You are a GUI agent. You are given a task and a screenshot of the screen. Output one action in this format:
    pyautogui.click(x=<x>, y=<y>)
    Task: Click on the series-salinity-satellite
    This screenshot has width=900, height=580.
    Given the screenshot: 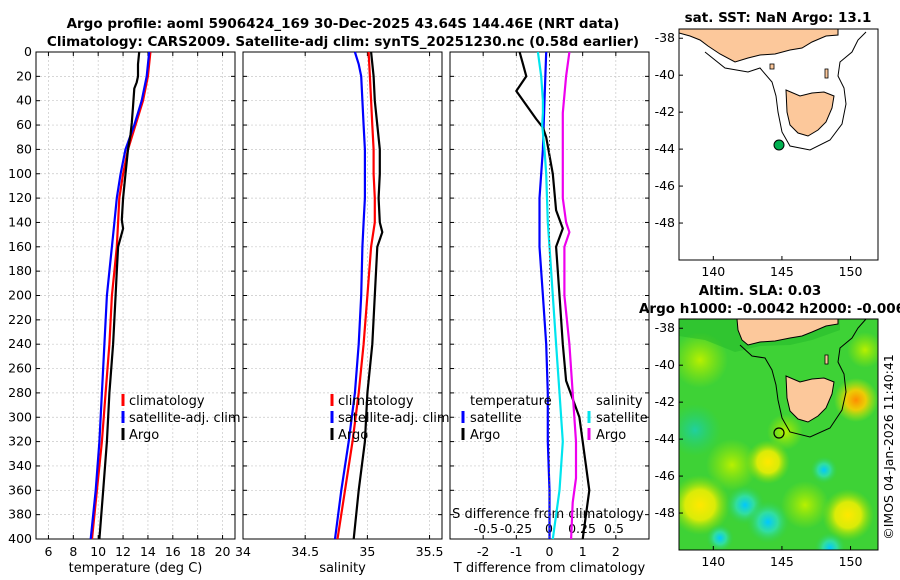 What is the action you would take?
    pyautogui.click(x=550, y=295)
    